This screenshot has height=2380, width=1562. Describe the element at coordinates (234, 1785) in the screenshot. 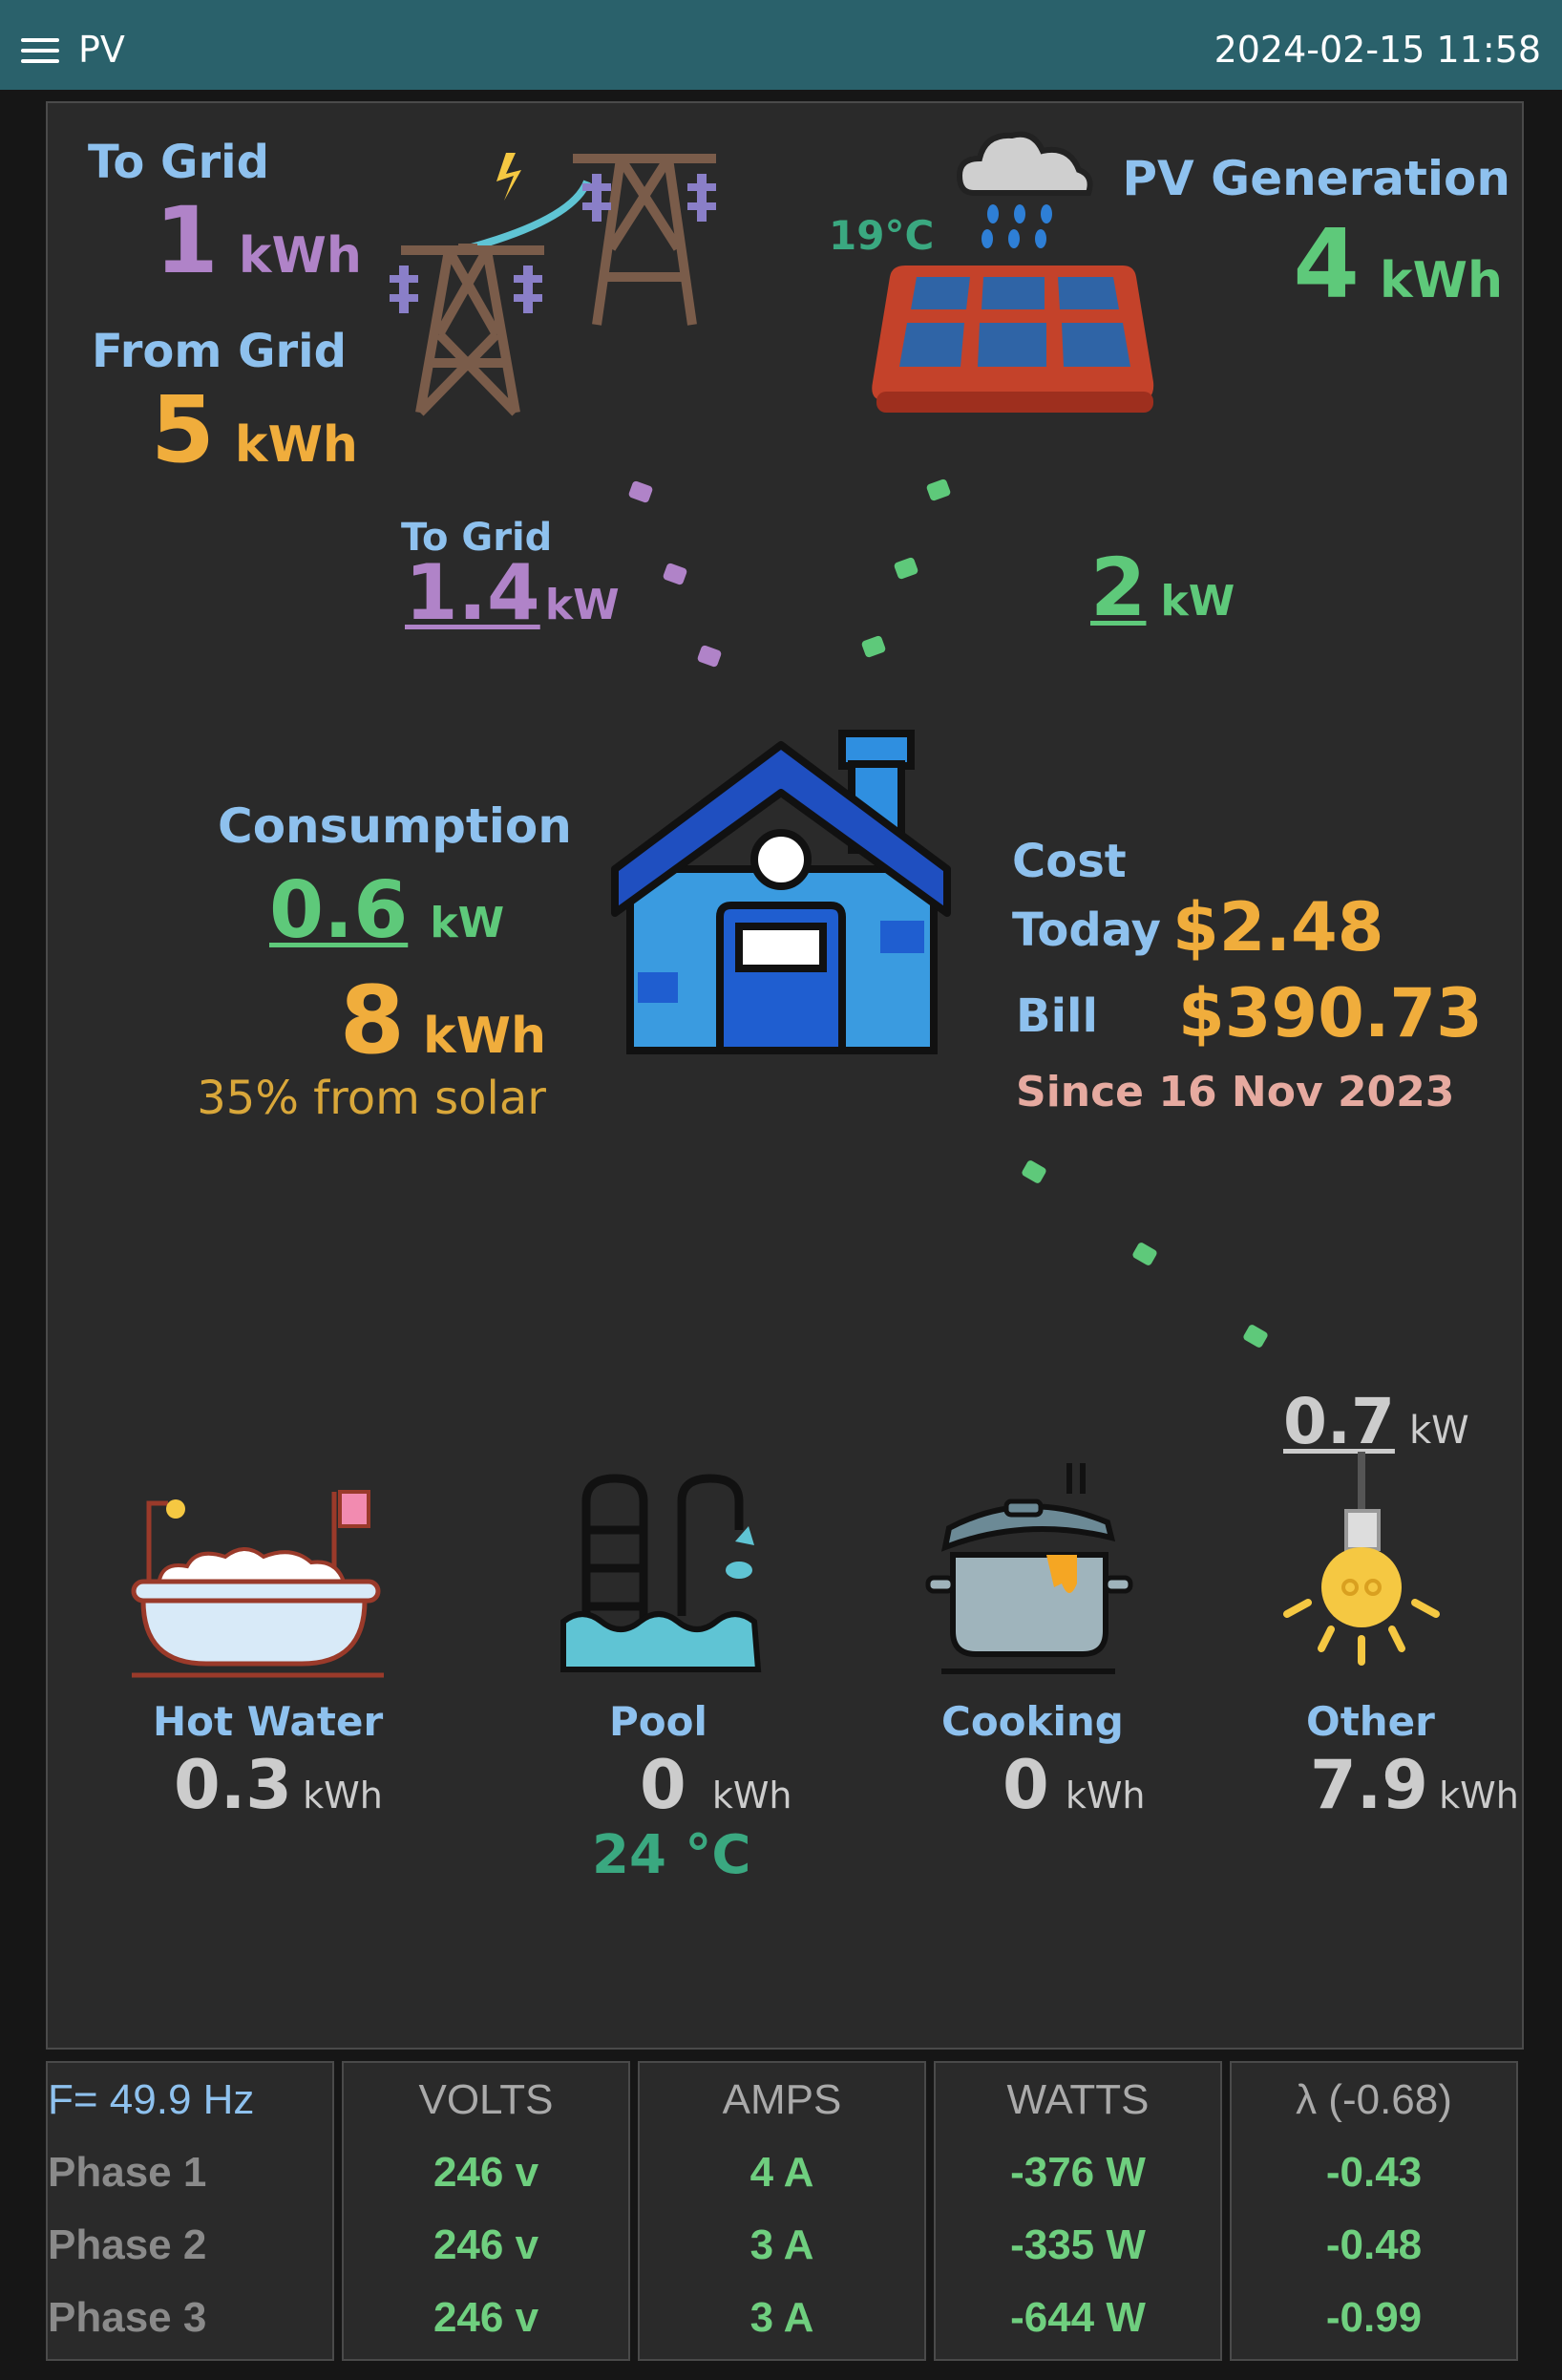

I see `hot-water-value: 0.3` at that location.